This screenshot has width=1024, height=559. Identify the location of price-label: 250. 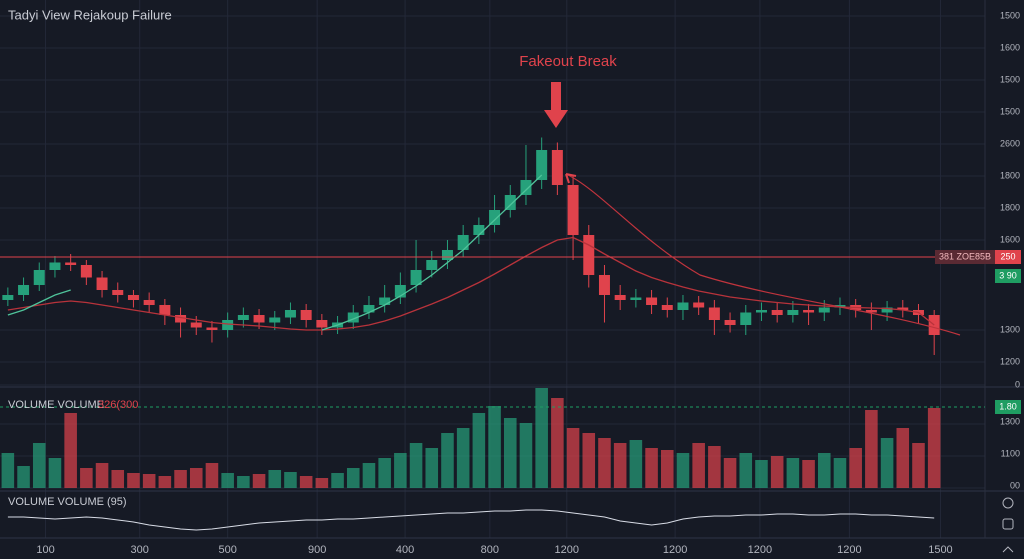
(1007, 256).